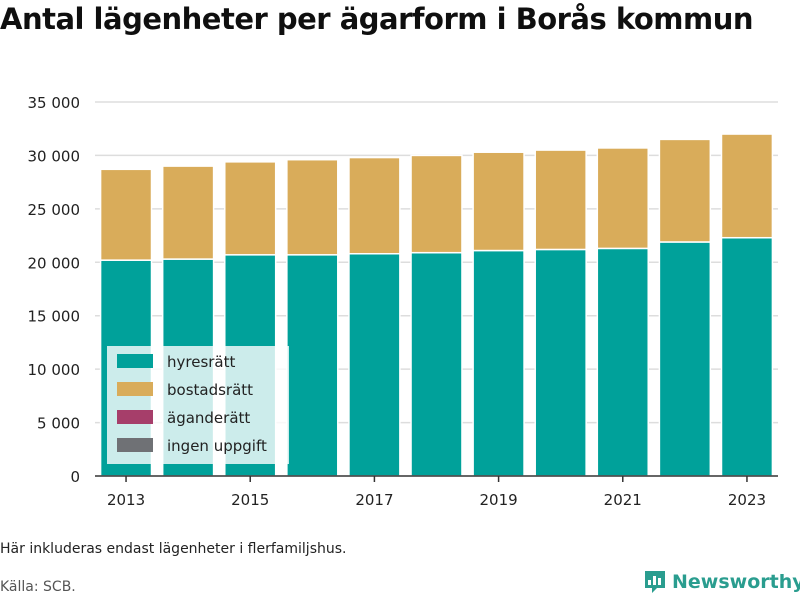 The image size is (800, 600). I want to click on brand-name: Newsworthy, so click(736, 582).